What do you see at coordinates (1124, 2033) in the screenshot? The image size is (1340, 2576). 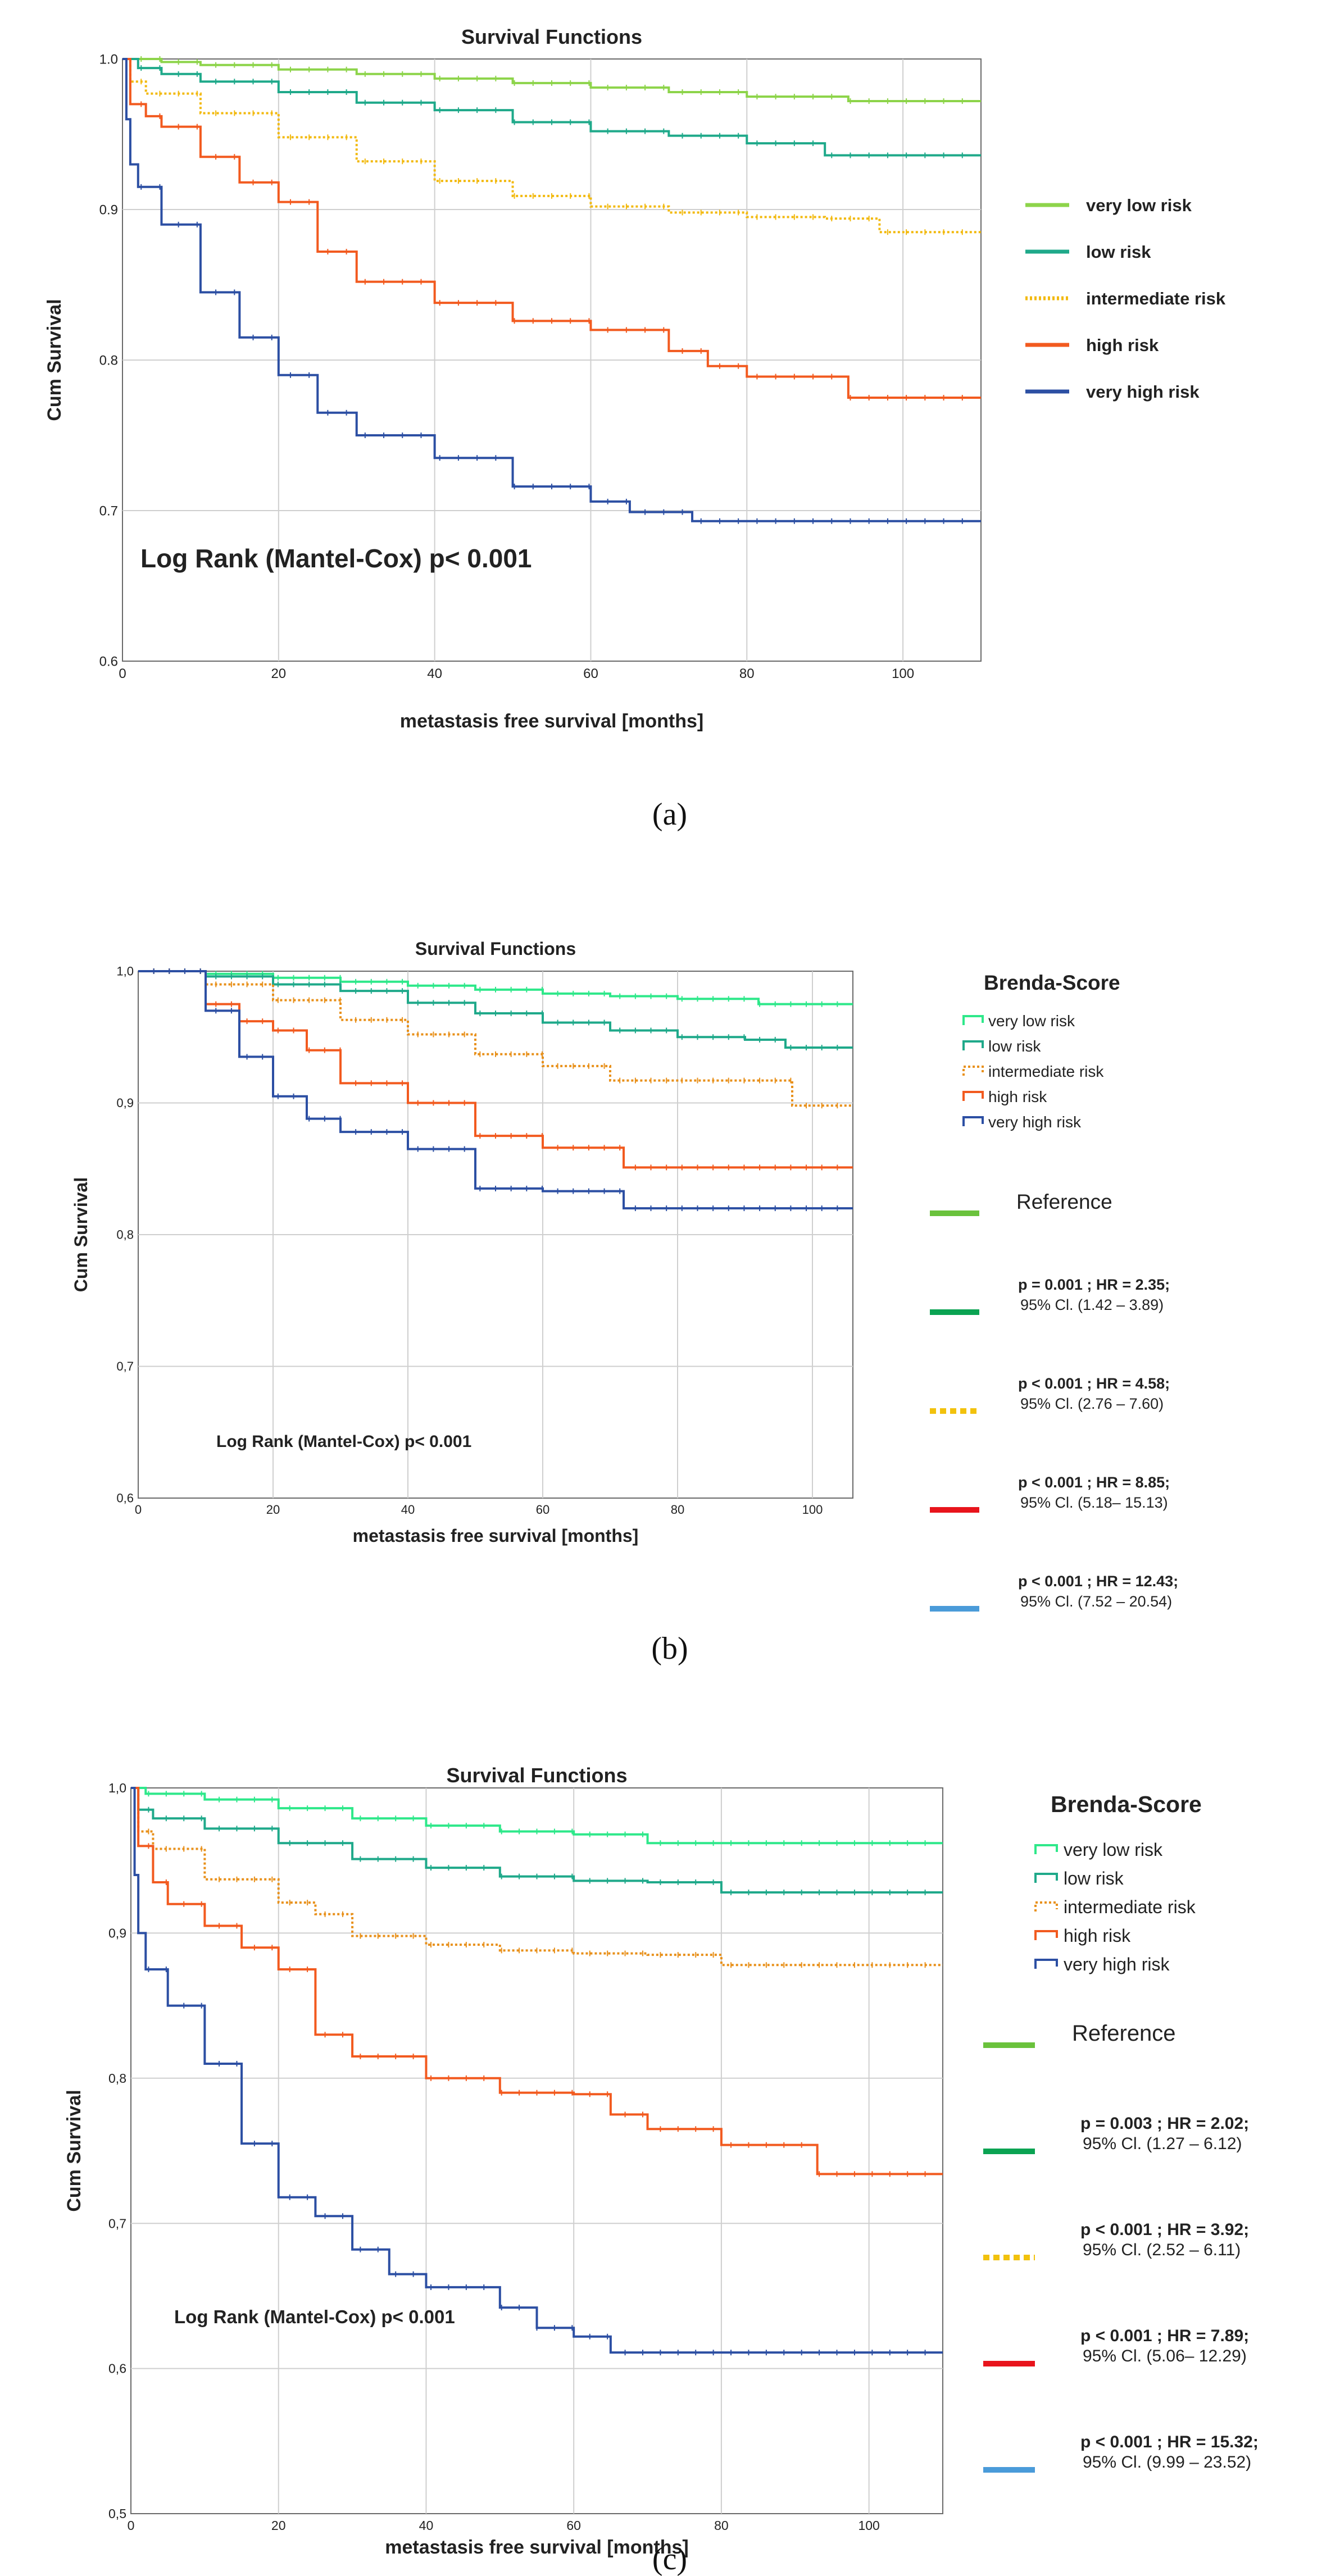 I see `reference-label: Reference` at bounding box center [1124, 2033].